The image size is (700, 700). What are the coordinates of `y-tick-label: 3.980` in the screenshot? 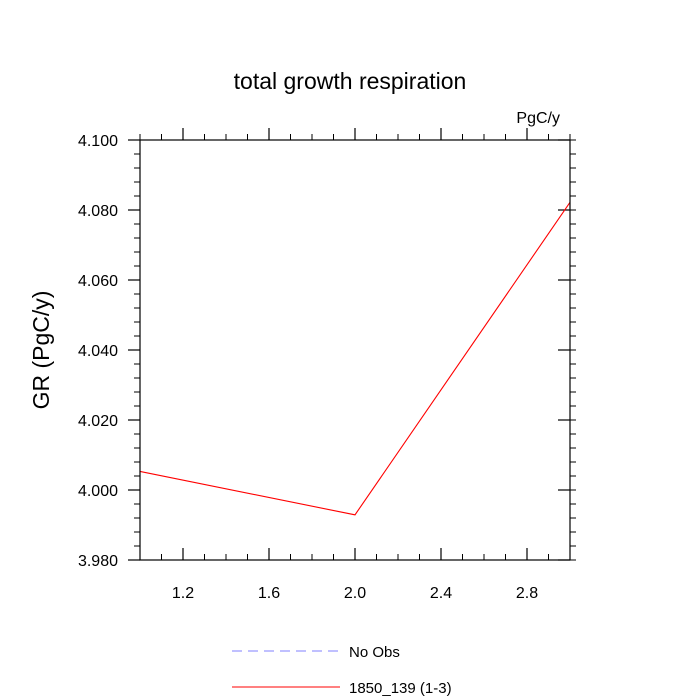 It's located at (98, 561).